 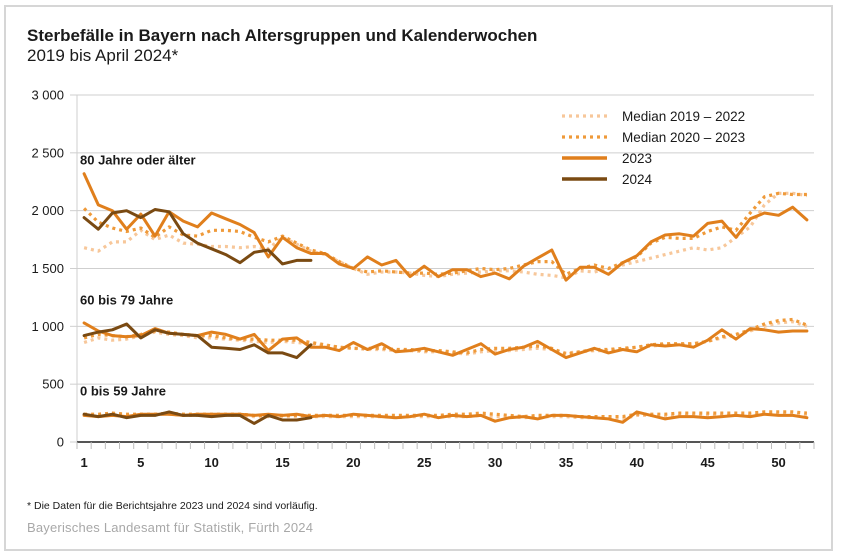 What do you see at coordinates (53, 384) in the screenshot?
I see `y-tick-label: 500` at bounding box center [53, 384].